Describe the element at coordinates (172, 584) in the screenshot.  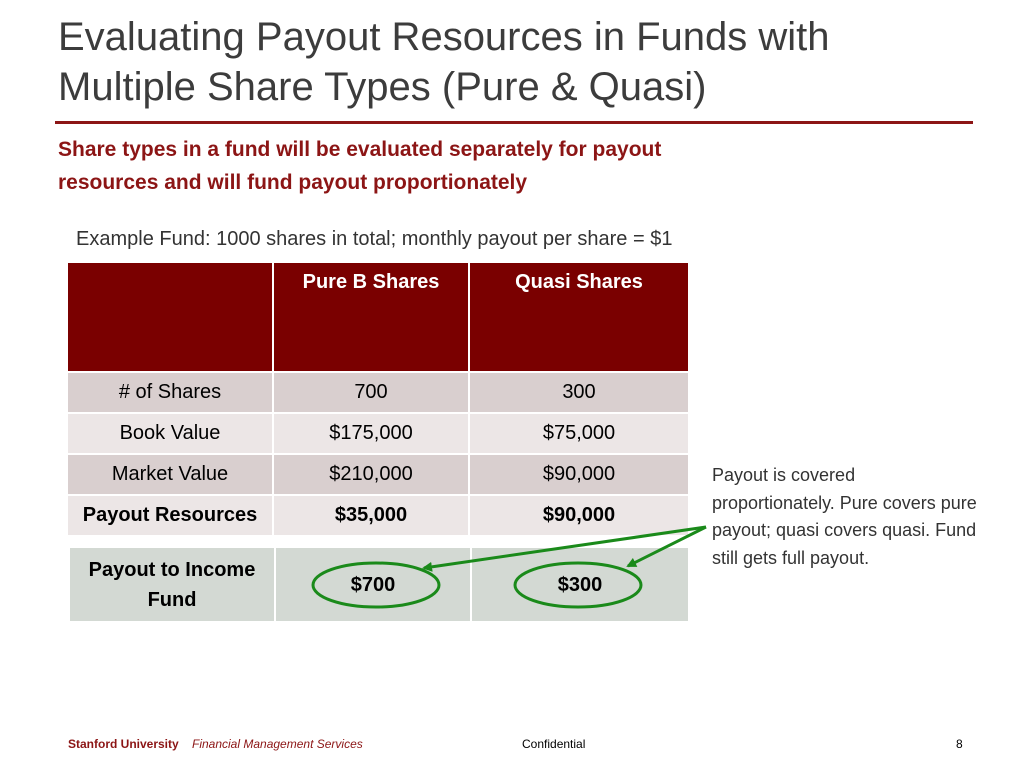
I see `payout-label: Payout to Income Fund` at that location.